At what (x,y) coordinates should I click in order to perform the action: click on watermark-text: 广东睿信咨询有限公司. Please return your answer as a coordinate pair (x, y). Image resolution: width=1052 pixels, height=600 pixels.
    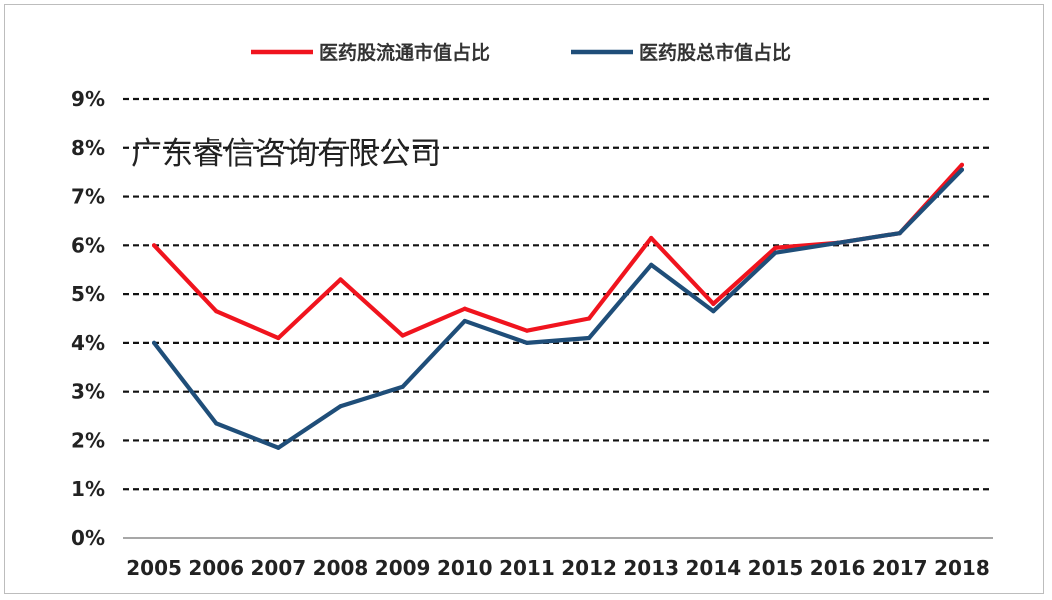
    Looking at the image, I should click on (286, 154).